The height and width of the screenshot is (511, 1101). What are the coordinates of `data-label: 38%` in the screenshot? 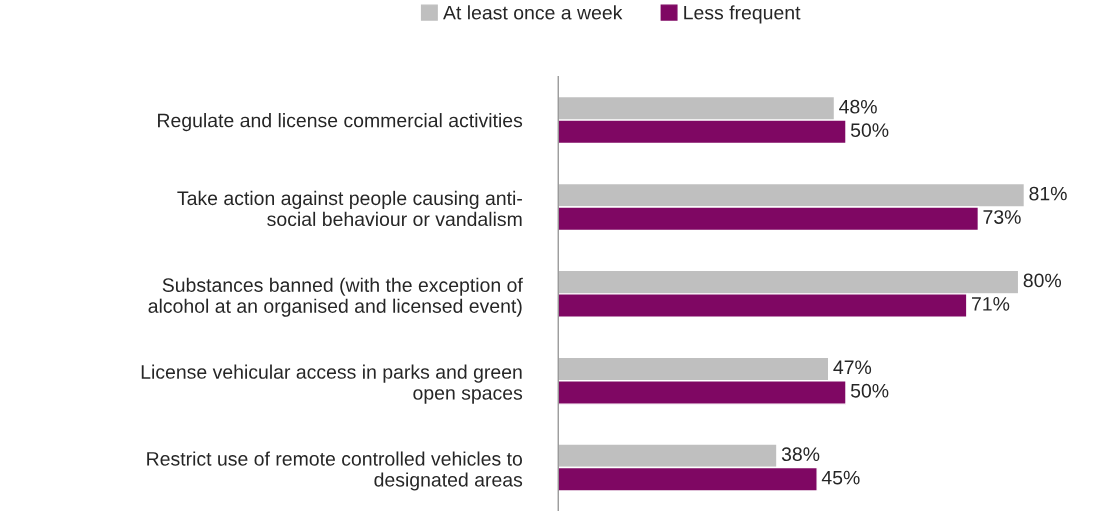 It's located at (800, 454).